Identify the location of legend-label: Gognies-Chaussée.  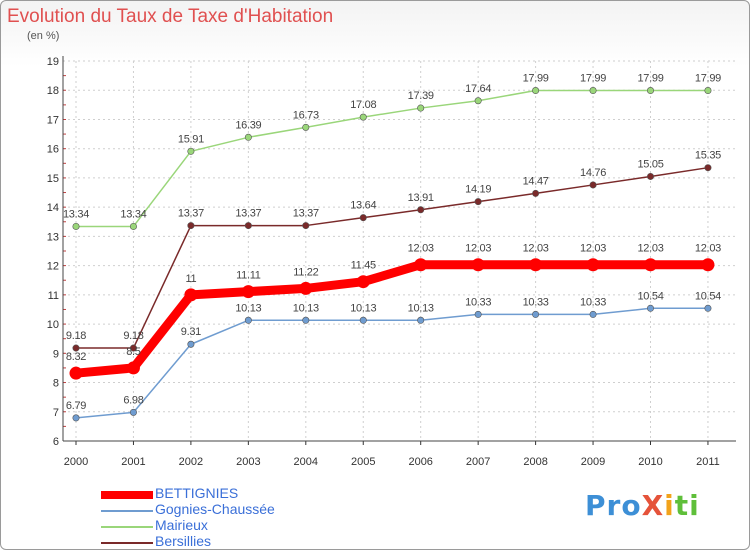
(215, 509).